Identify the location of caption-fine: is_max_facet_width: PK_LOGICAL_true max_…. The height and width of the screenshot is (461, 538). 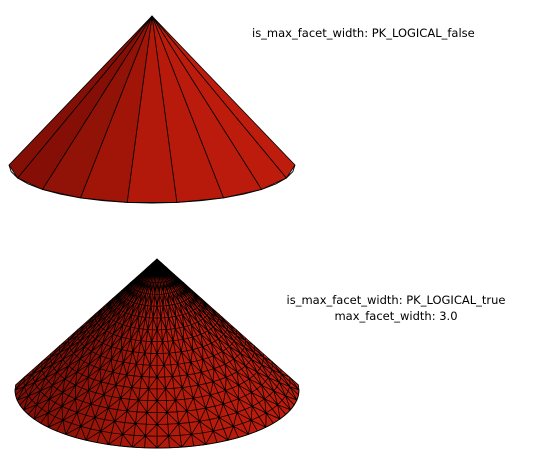
(396, 308).